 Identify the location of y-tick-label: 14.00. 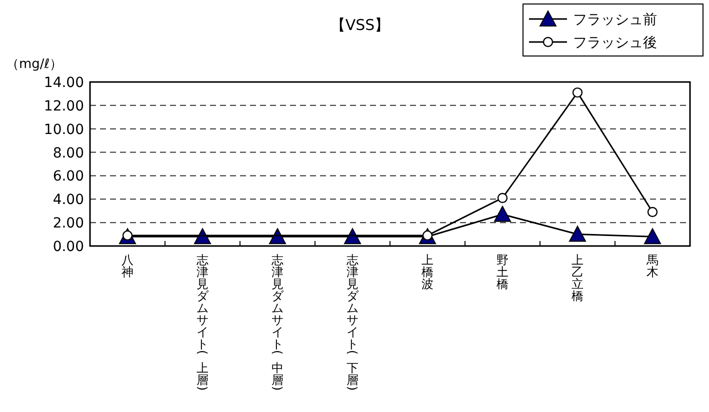
(64, 83).